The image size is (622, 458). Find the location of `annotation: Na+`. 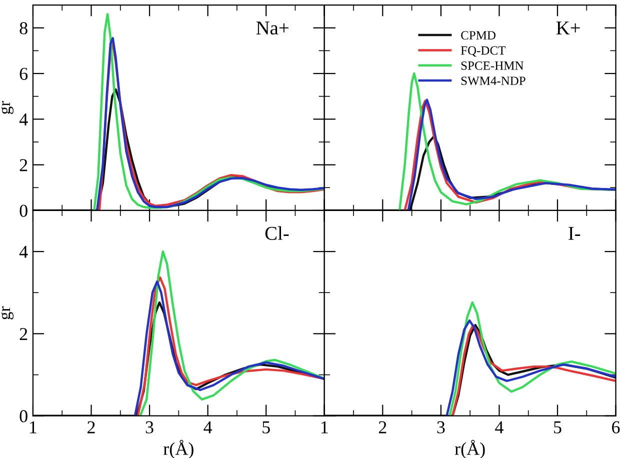

annotation: Na+ is located at coordinates (272, 28).